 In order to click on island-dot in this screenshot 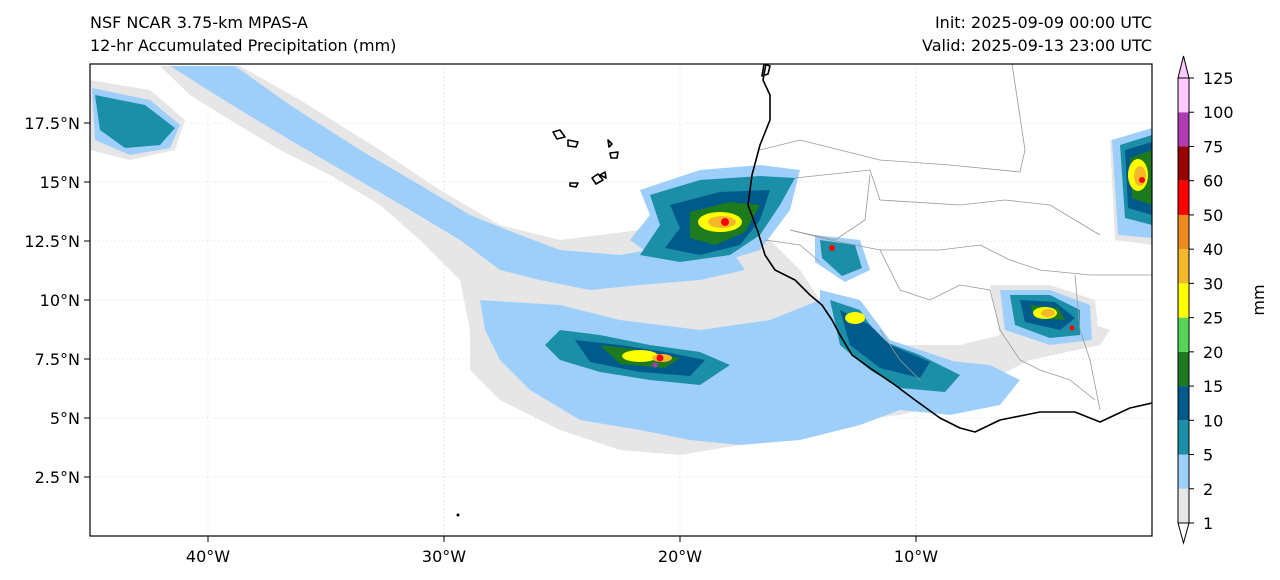, I will do `click(458, 515)`.